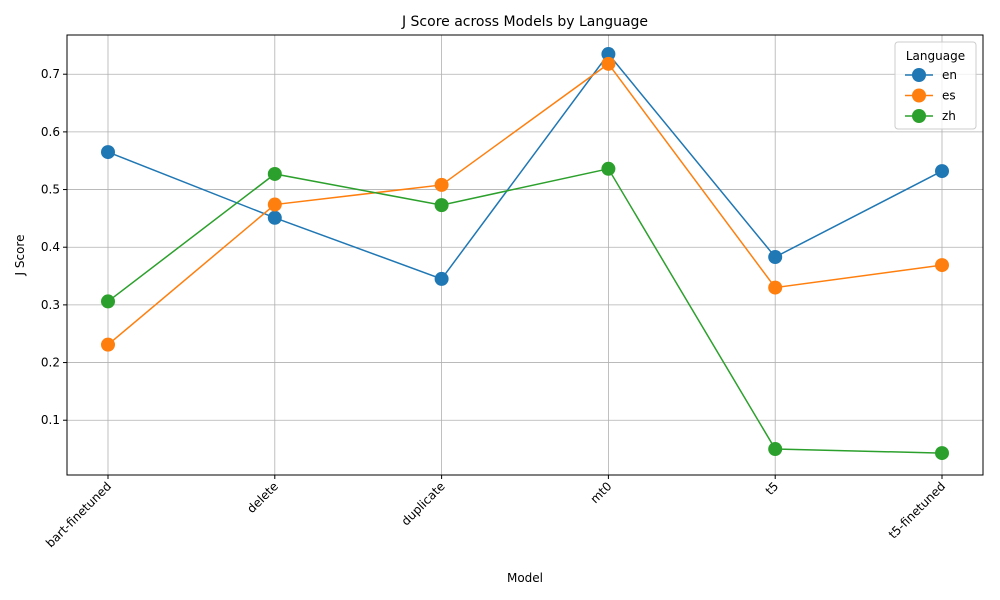  I want to click on legend-item-es: es, so click(930, 95).